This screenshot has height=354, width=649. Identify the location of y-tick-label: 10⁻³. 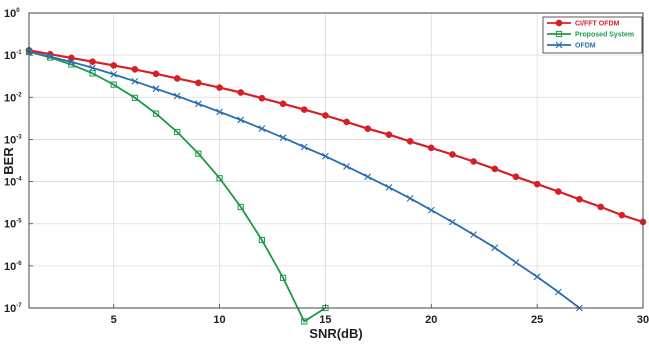
(13, 140).